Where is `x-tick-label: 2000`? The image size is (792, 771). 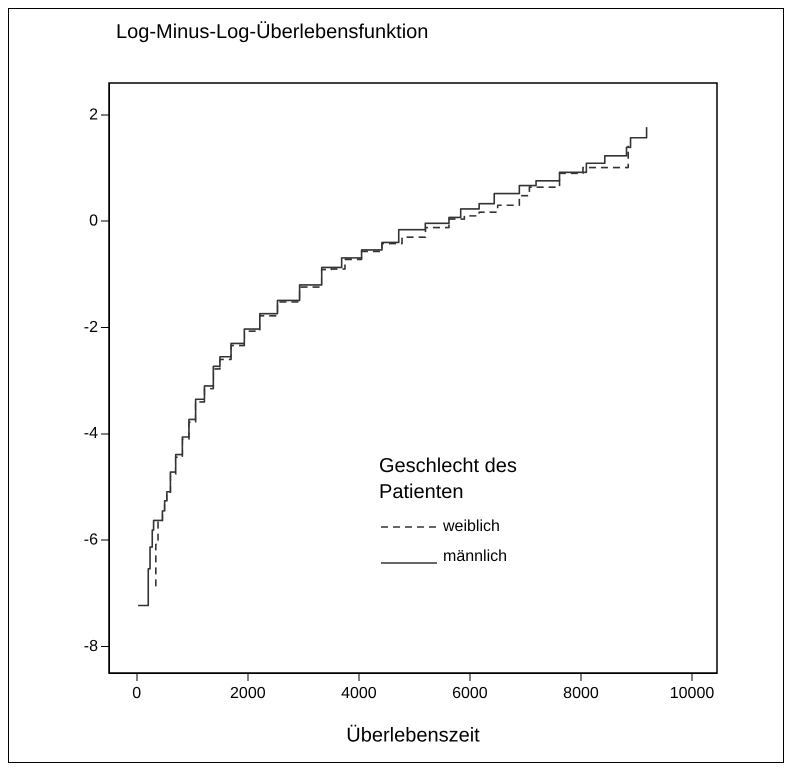
x-tick-label: 2000 is located at coordinates (248, 693).